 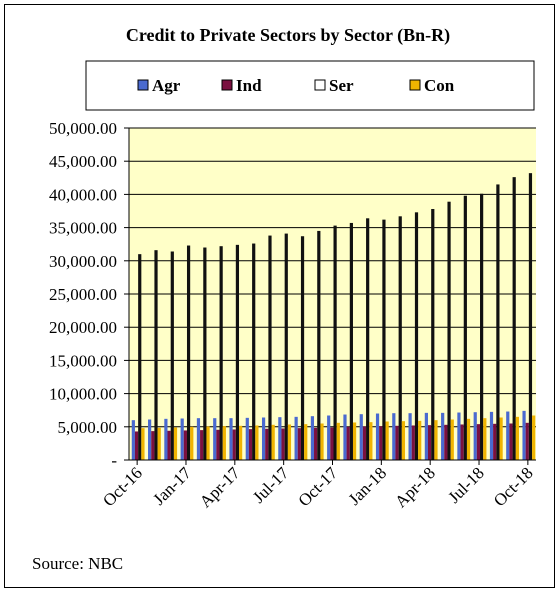 What do you see at coordinates (220, 487) in the screenshot?
I see `x-tick-label: Apr-17` at bounding box center [220, 487].